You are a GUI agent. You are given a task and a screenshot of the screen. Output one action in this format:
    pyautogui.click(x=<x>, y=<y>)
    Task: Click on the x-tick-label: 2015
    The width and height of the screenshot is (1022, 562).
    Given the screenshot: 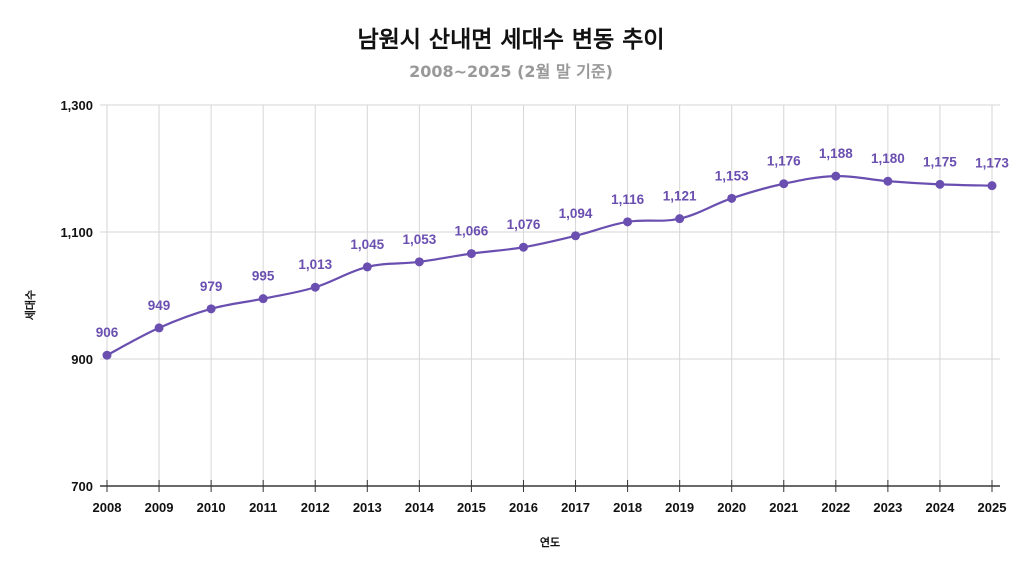 What is the action you would take?
    pyautogui.click(x=471, y=507)
    